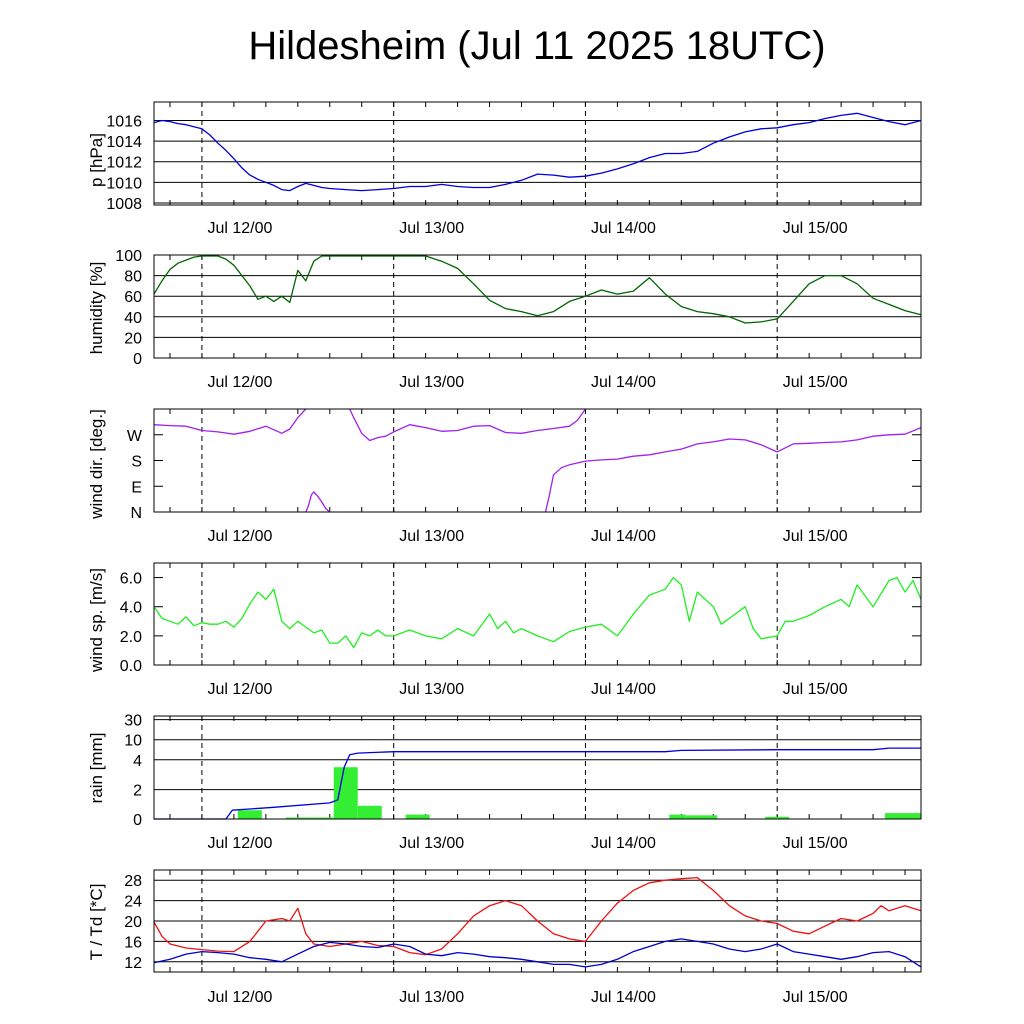  I want to click on pressure-series-line, so click(537, 152).